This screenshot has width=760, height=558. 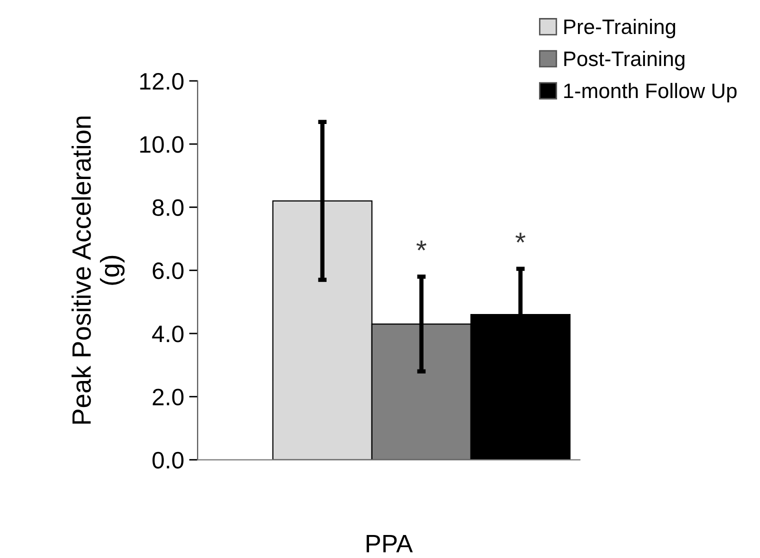 I want to click on y-tick-label: 6.0, so click(x=168, y=271).